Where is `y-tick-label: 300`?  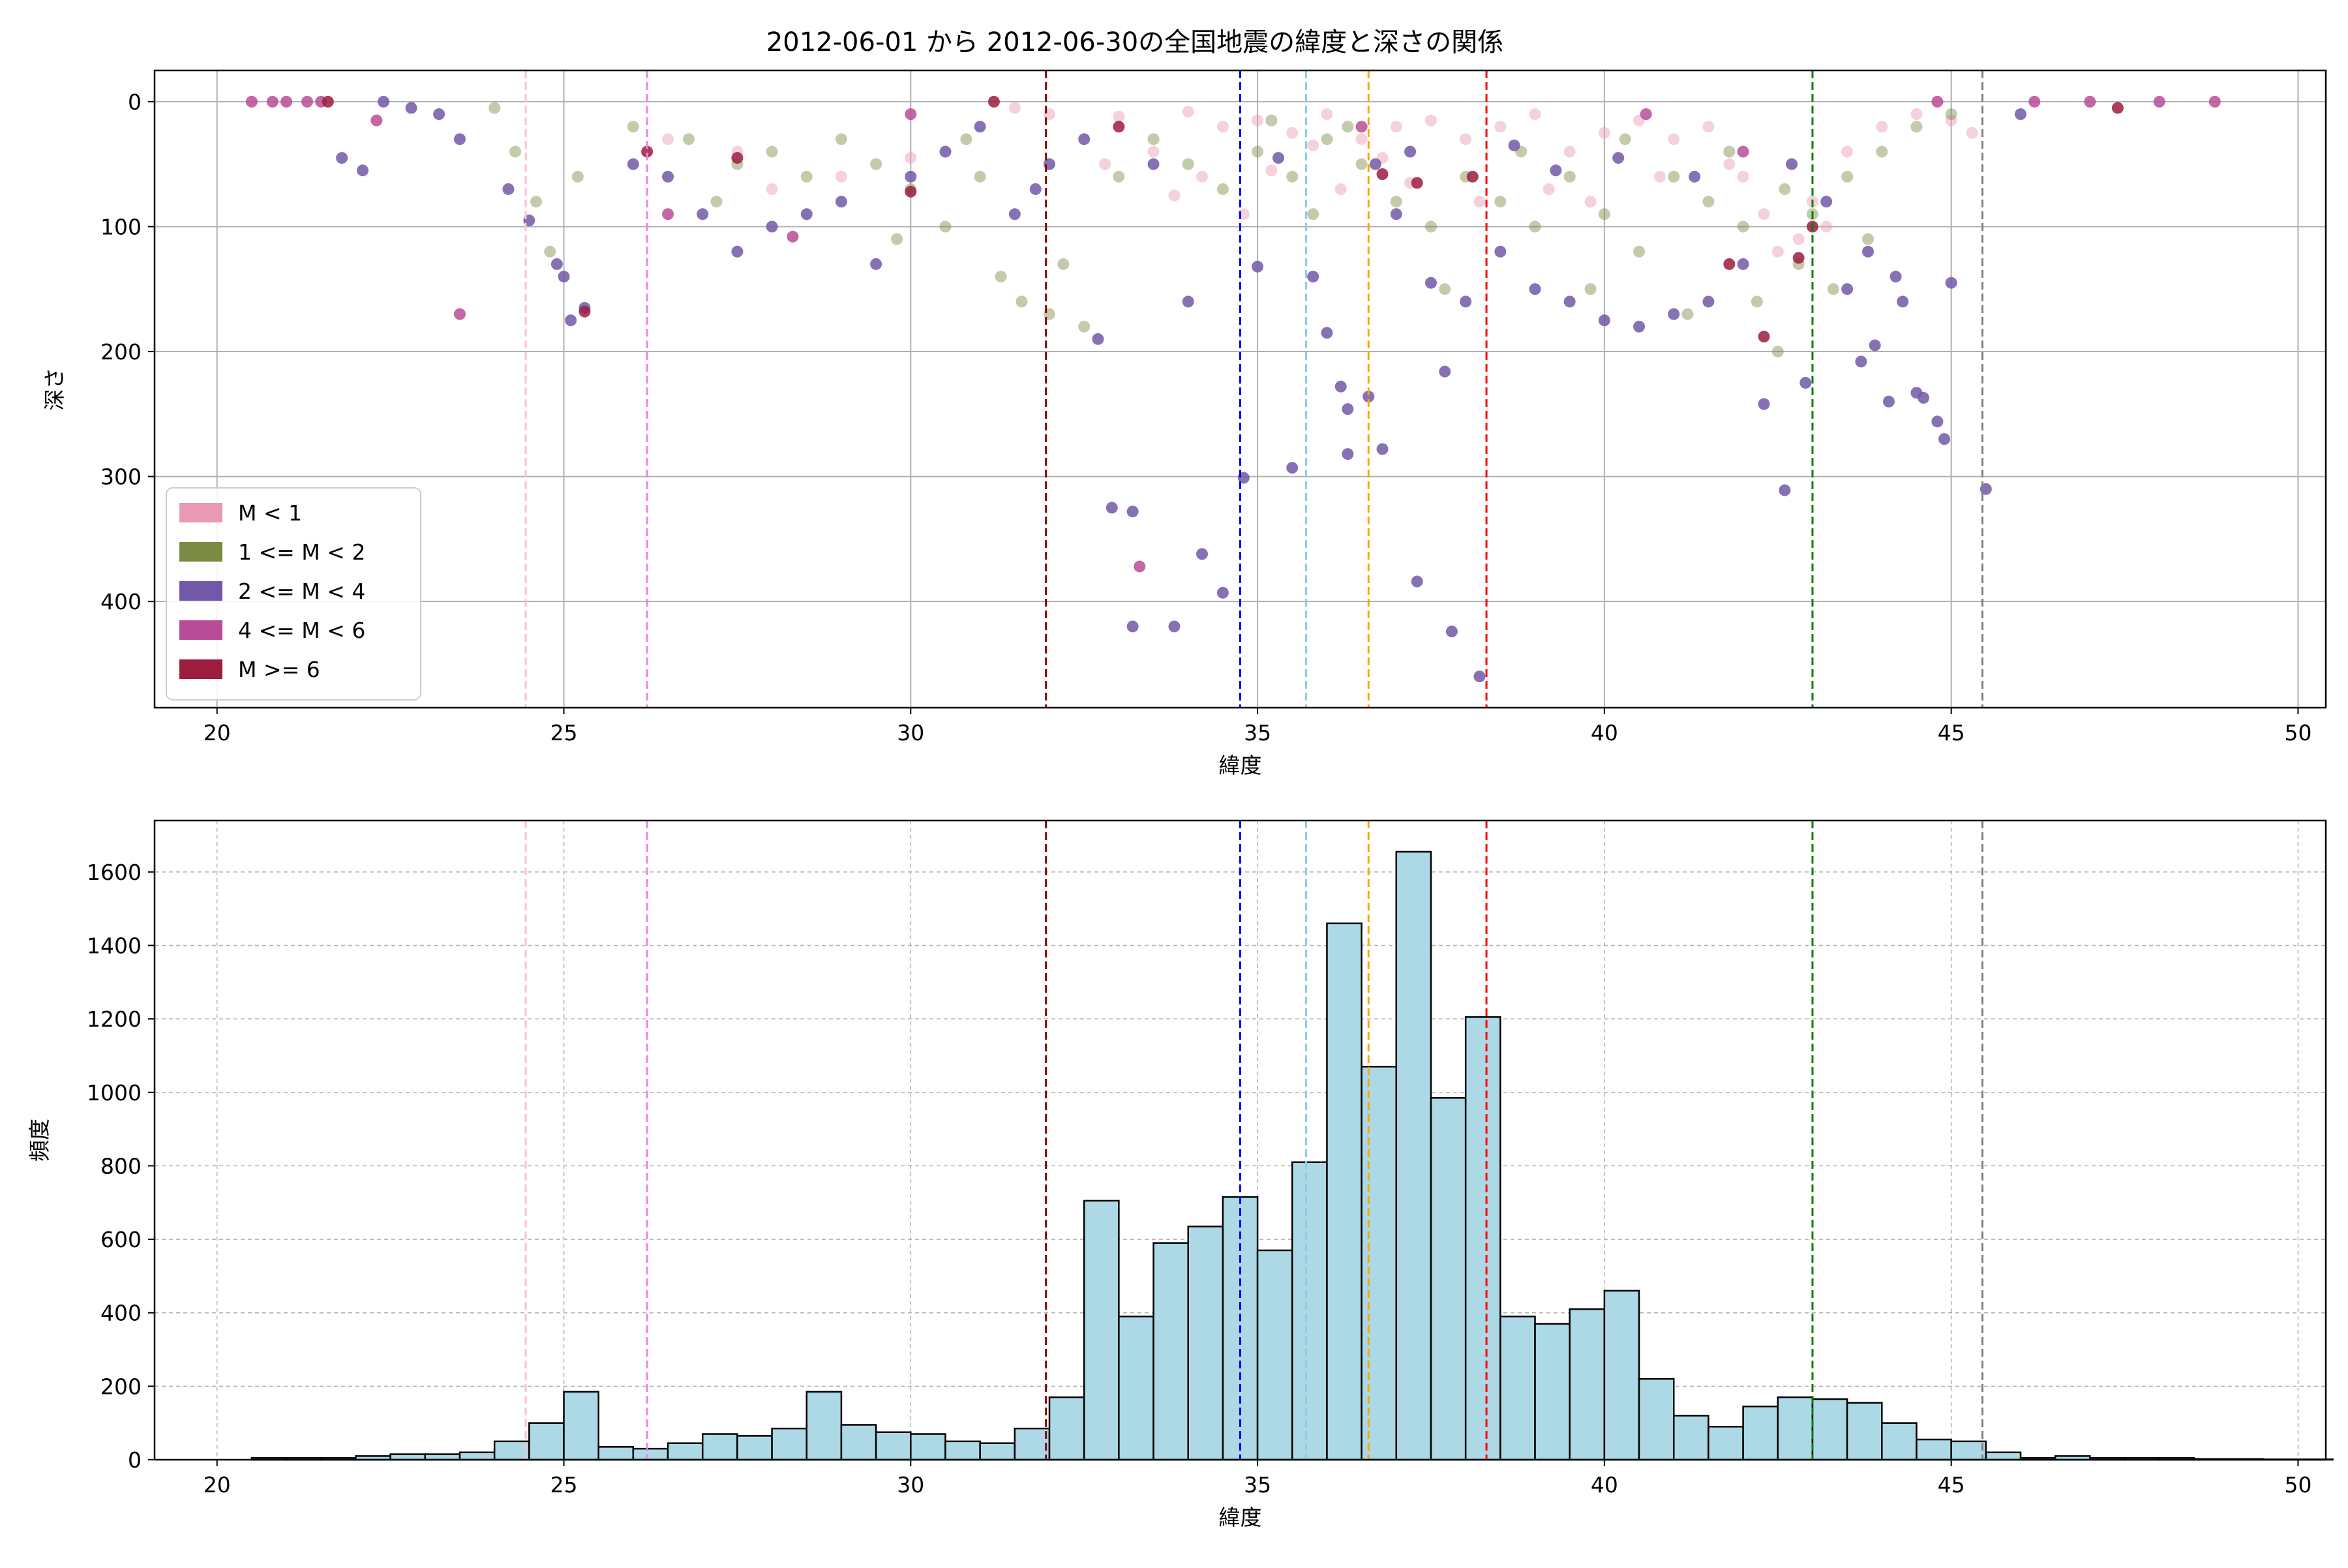 y-tick-label: 300 is located at coordinates (121, 477).